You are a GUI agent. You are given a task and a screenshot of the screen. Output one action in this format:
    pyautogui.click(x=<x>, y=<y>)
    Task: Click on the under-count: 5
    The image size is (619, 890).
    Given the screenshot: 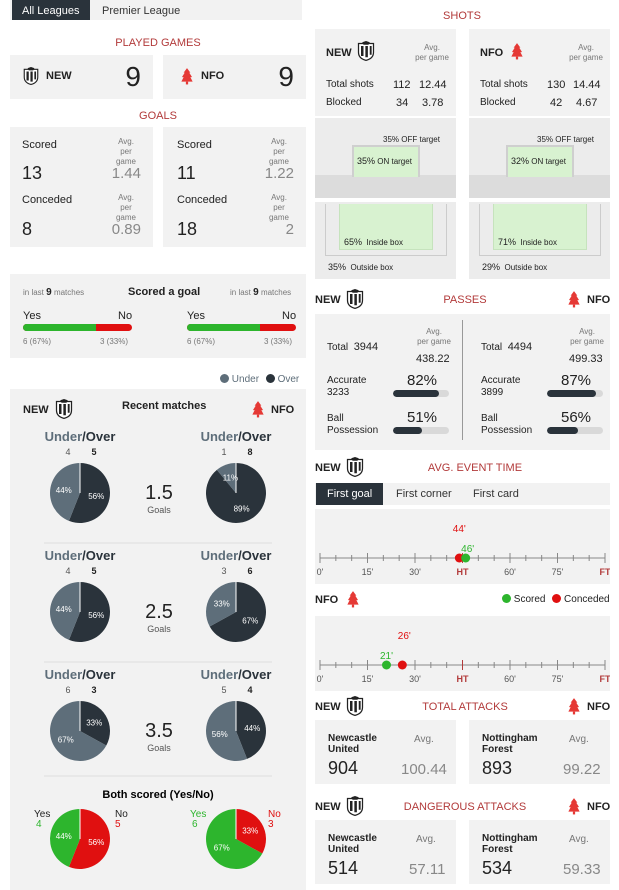 What is the action you would take?
    pyautogui.click(x=223, y=690)
    